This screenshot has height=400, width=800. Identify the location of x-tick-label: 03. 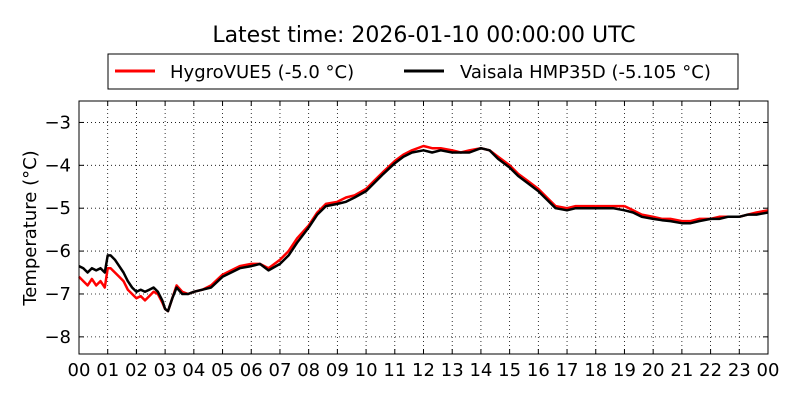
(165, 370).